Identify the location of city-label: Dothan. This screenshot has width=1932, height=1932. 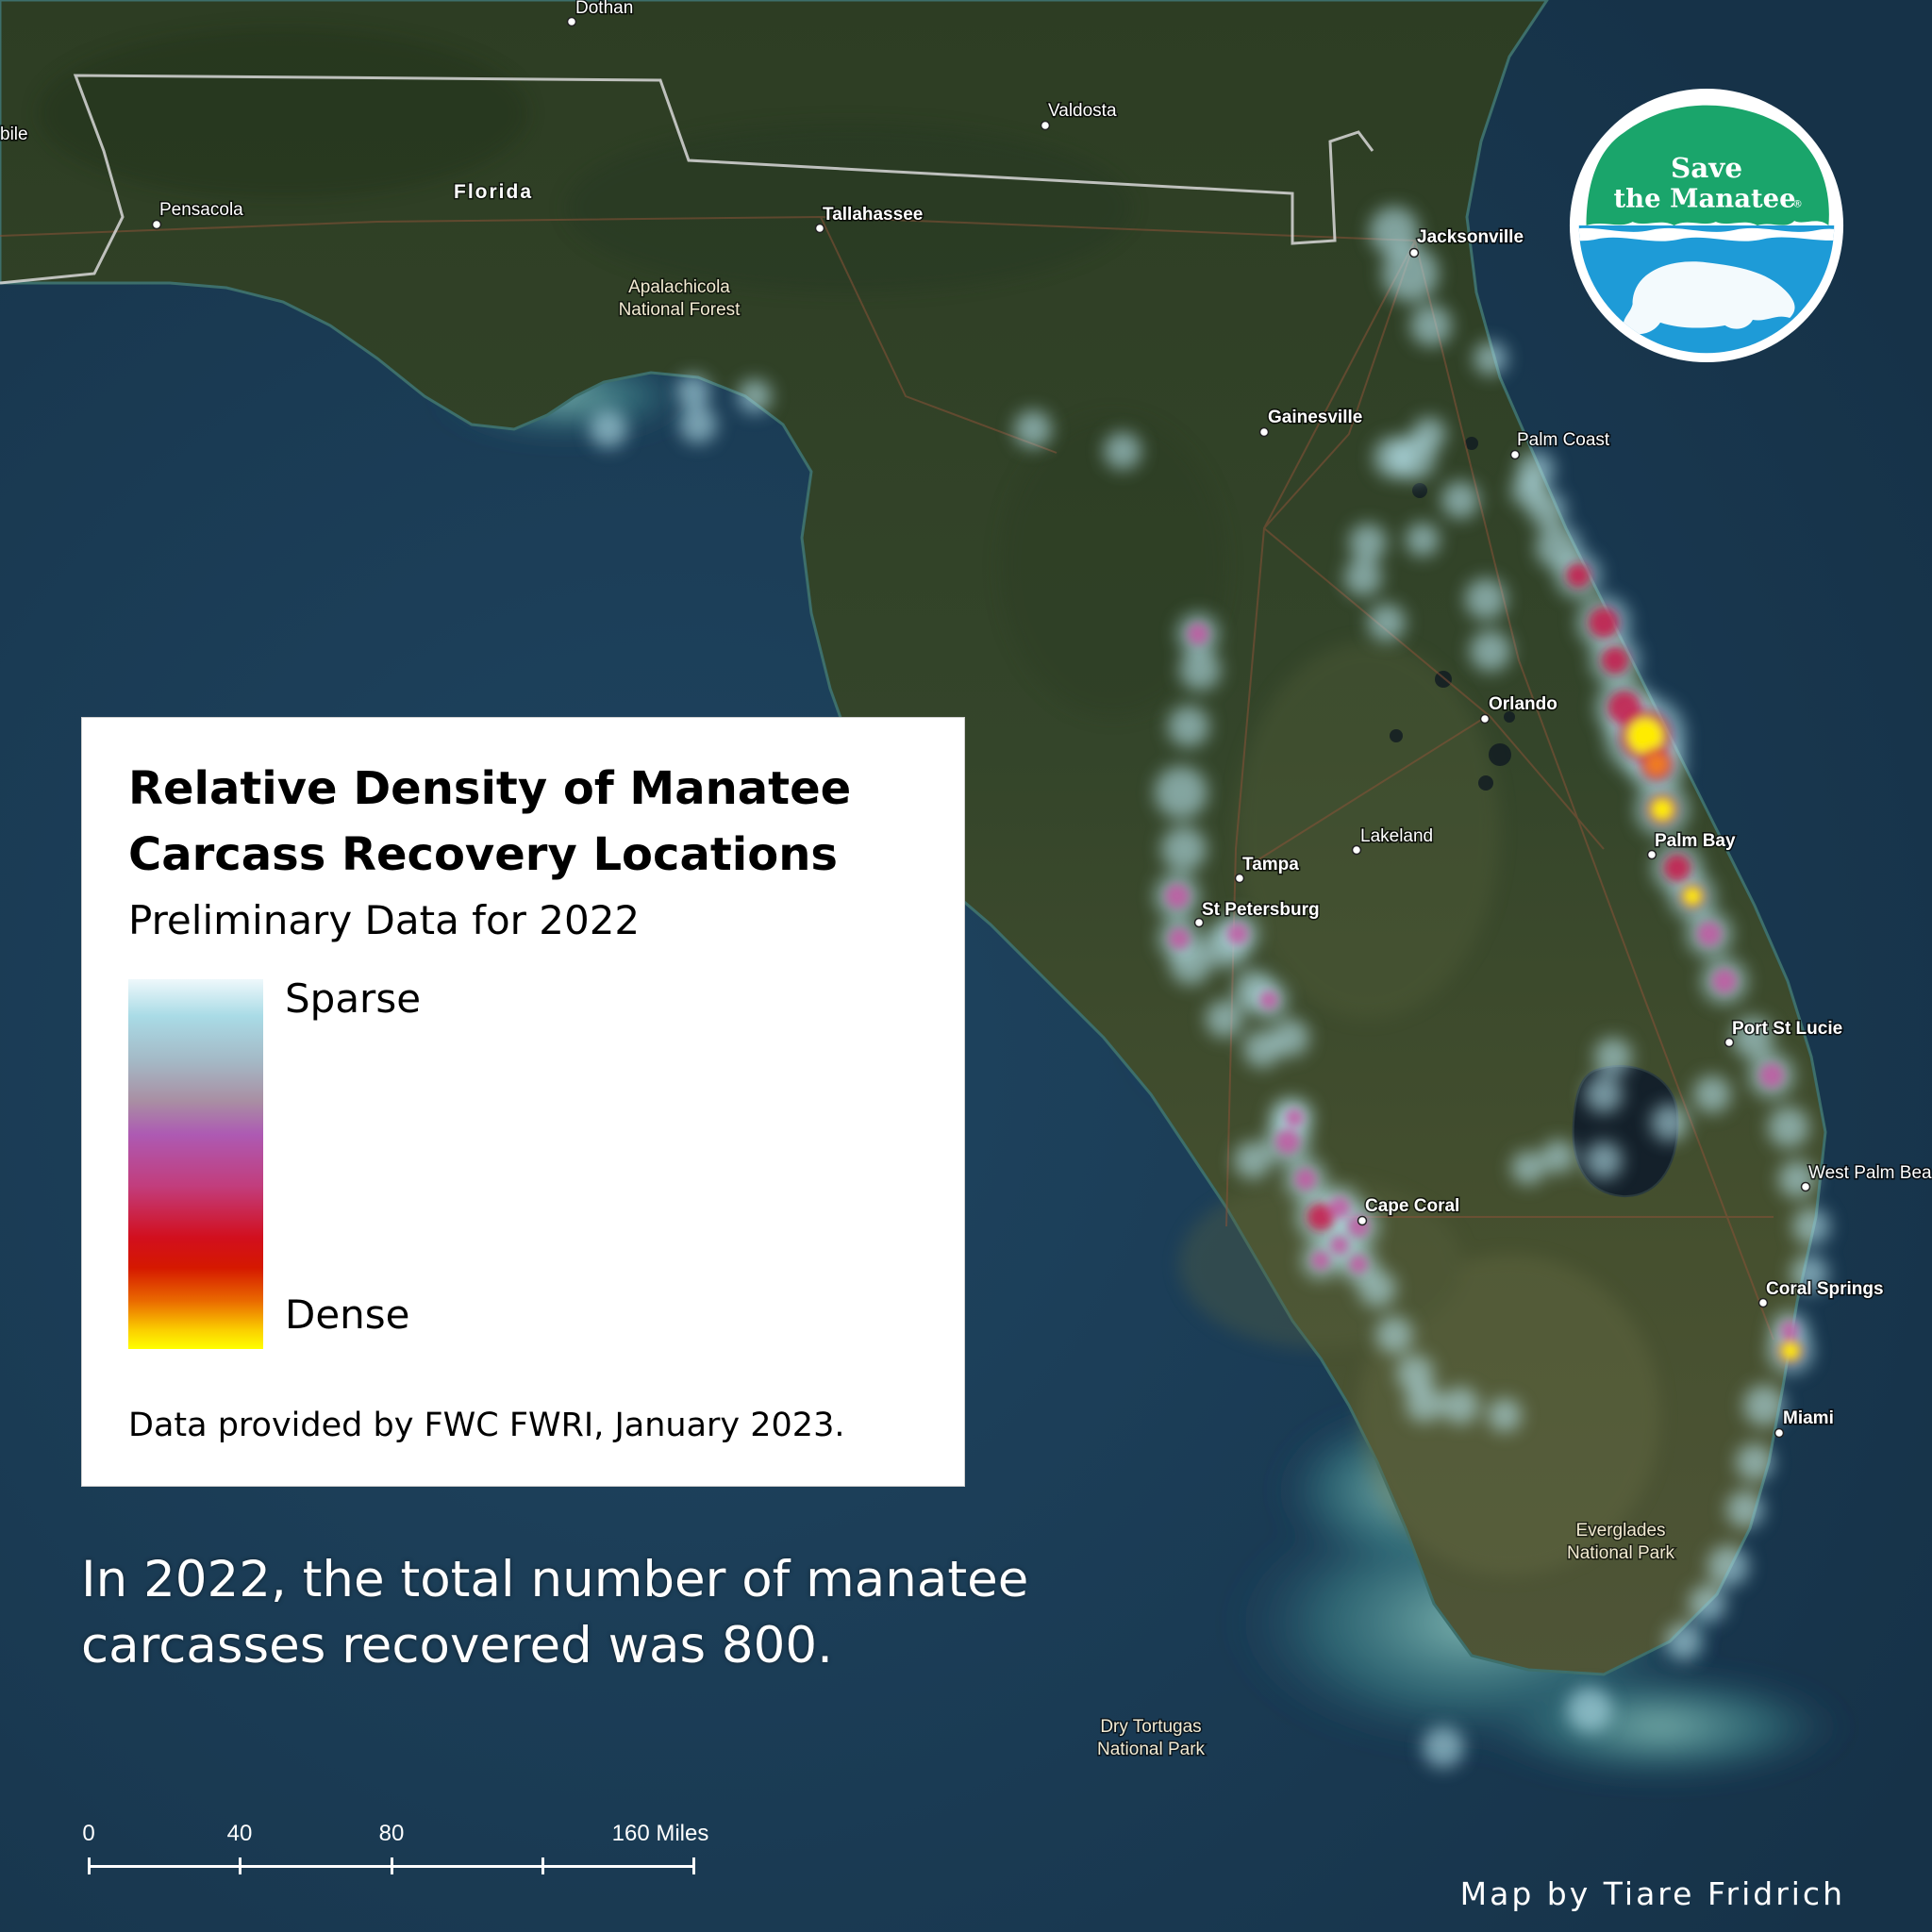
(604, 9).